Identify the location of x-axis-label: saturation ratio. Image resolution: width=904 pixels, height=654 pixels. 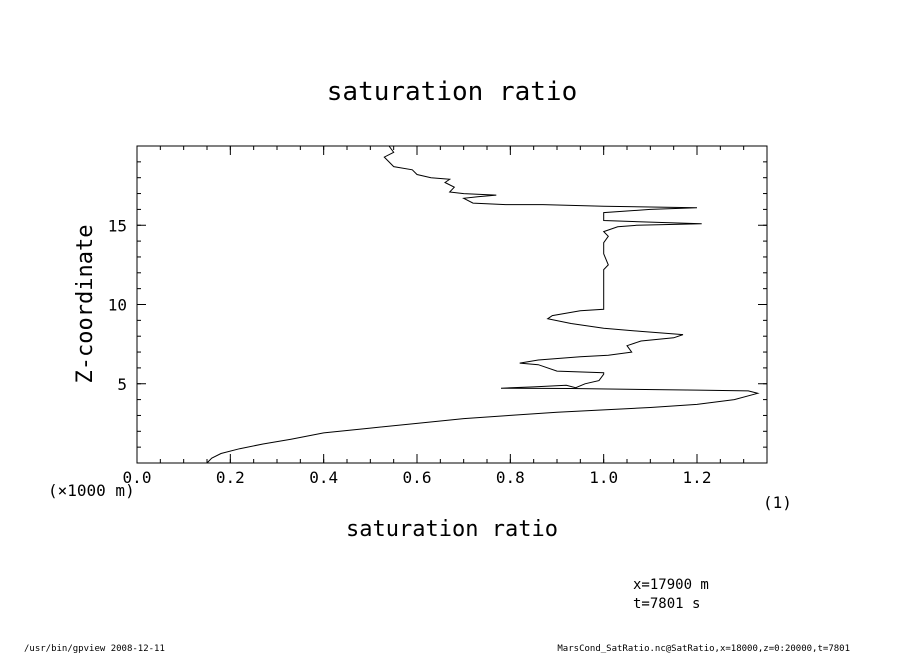
(452, 529).